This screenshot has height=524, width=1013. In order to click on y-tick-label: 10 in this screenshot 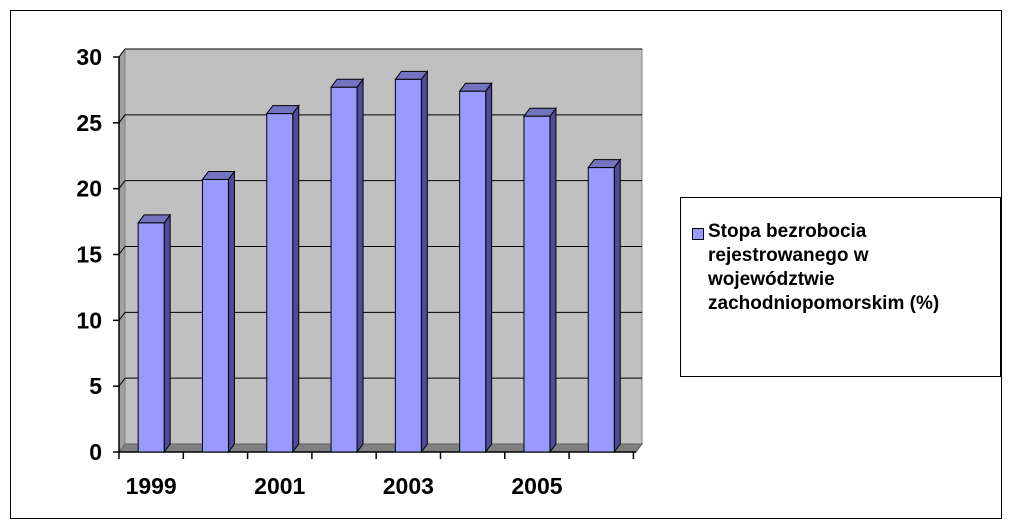, I will do `click(89, 320)`.